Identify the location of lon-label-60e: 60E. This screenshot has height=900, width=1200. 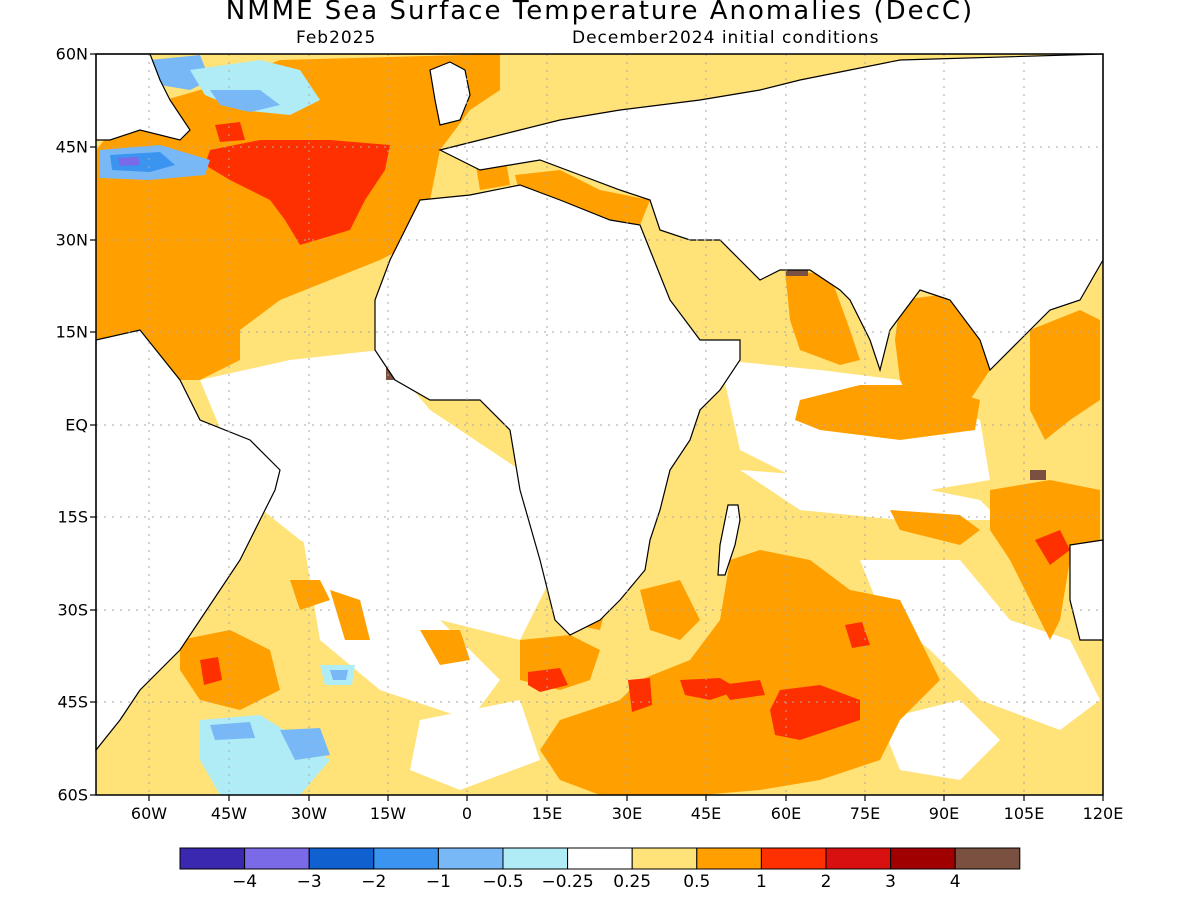
(786, 813).